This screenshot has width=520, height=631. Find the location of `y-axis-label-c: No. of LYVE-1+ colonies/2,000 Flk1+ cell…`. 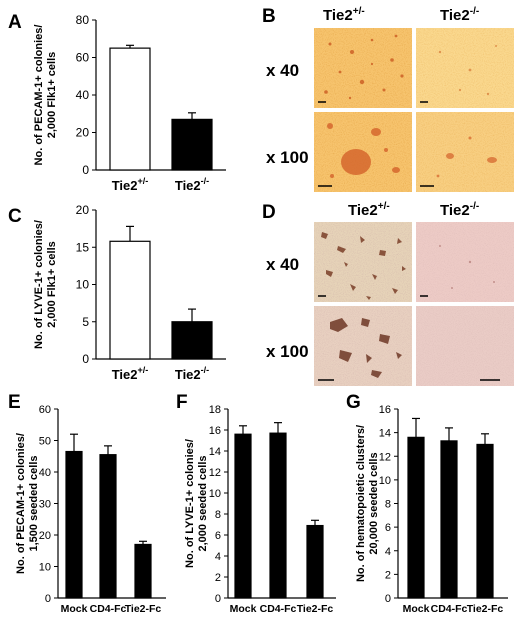

y-axis-label-c: No. of LYVE-1+ colonies/2,000 Flk1+ cell… is located at coordinates (45, 284).